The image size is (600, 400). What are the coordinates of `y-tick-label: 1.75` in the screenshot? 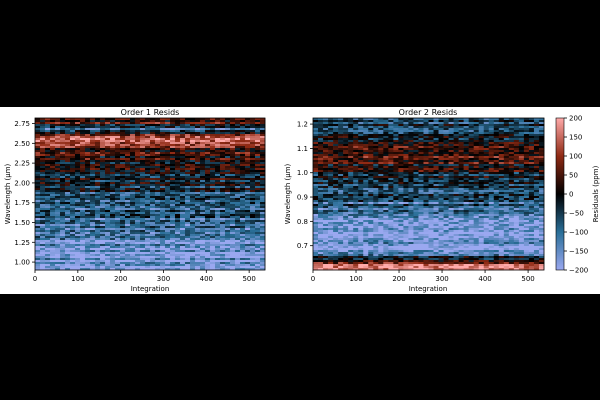 It's located at (22, 203).